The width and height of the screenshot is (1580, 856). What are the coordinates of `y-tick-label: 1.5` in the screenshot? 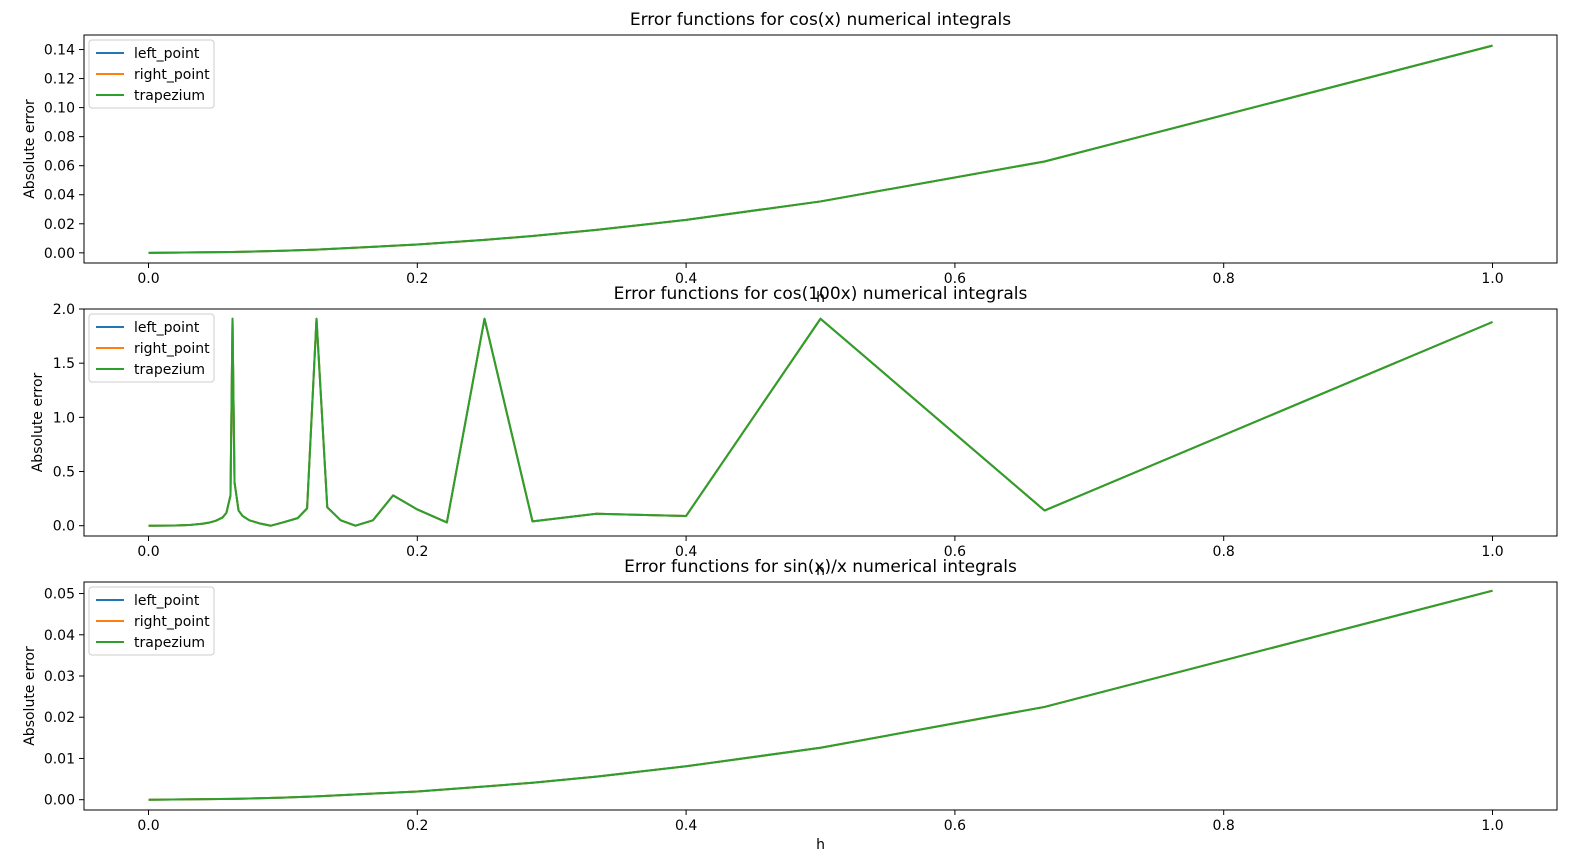 It's located at (64, 364).